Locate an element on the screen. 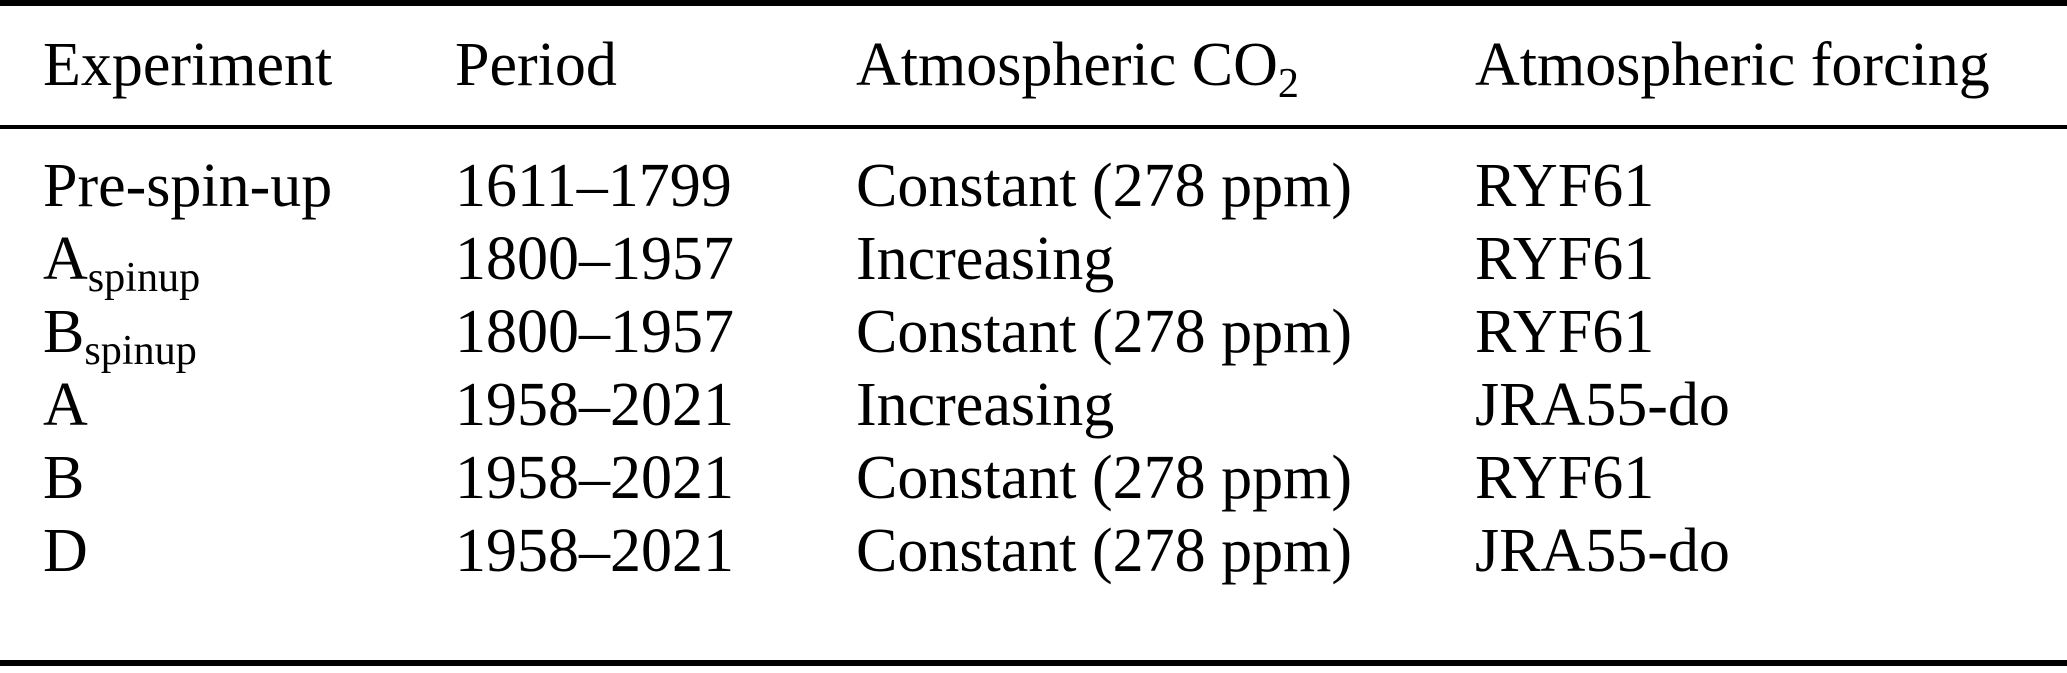 This screenshot has width=2067, height=673. cell-experiment: Pre-spin-up is located at coordinates (249, 186).